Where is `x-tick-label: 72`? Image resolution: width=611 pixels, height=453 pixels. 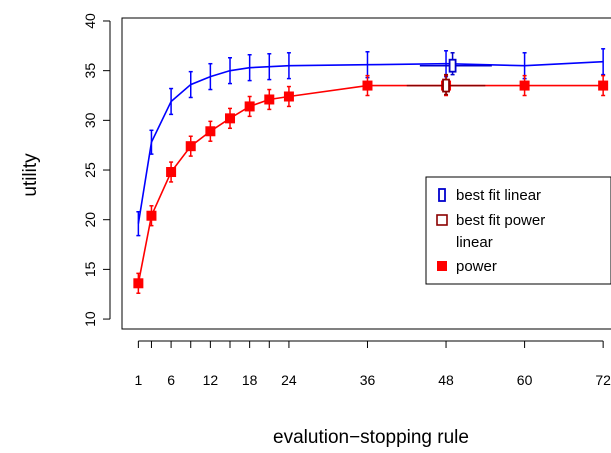 x-tick-label: 72 is located at coordinates (603, 380).